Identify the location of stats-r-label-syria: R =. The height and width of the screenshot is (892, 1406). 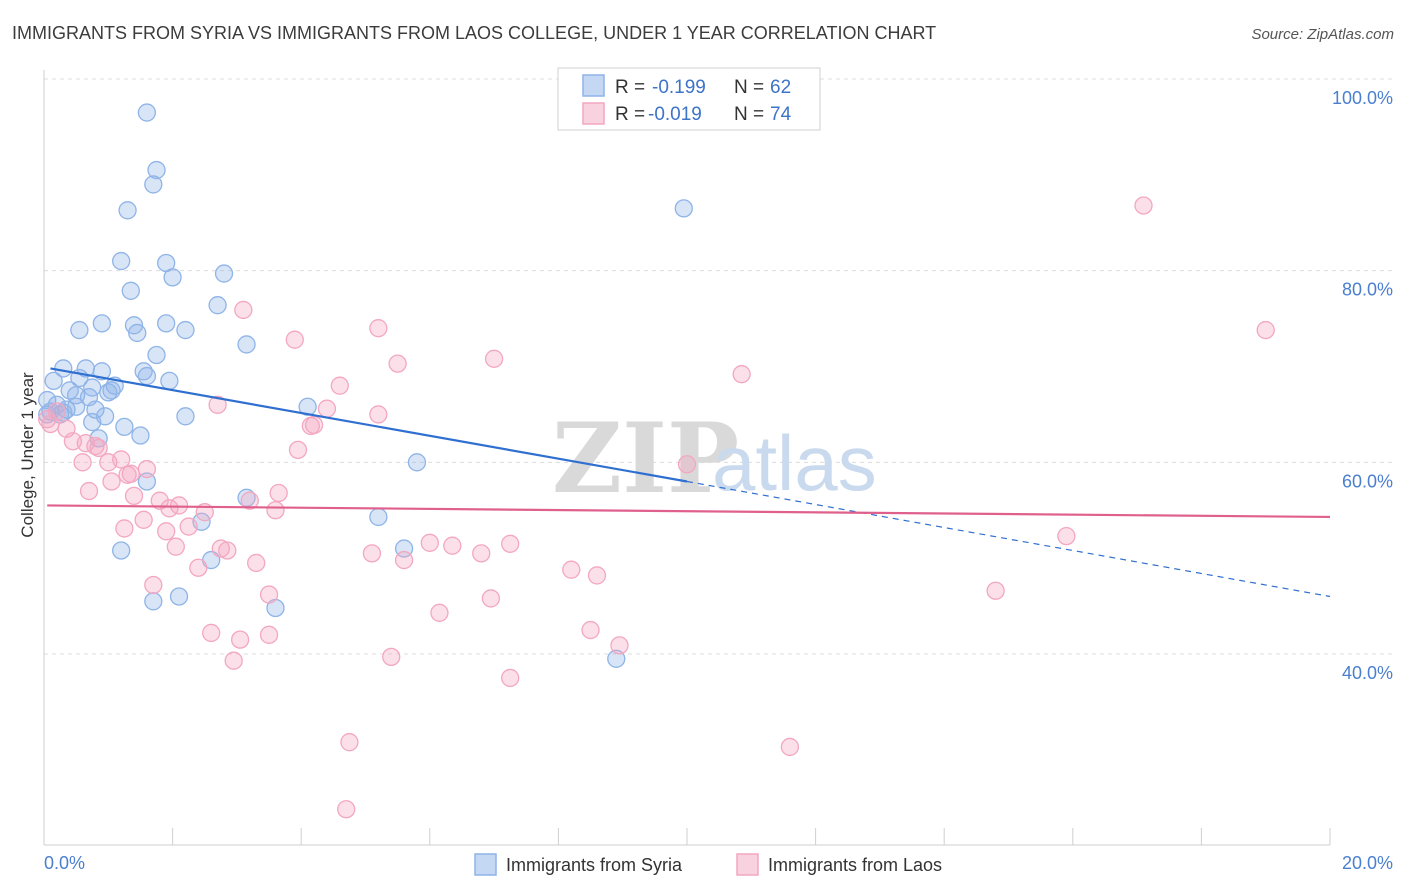
(630, 87).